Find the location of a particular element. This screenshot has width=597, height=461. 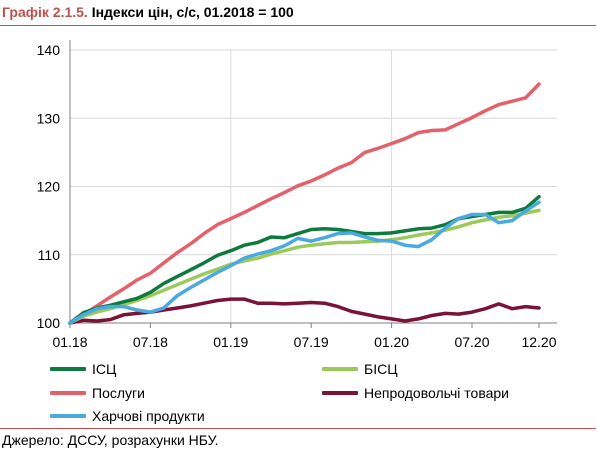

y-tick-label: 120 is located at coordinates (49, 187).